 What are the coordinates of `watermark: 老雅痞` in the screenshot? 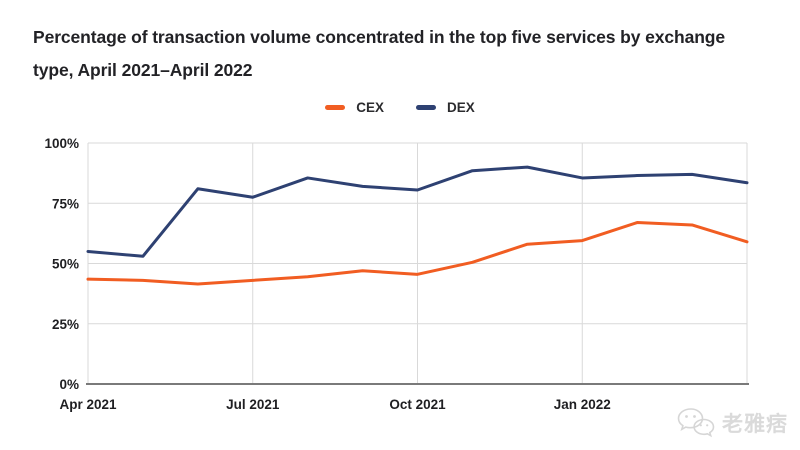 It's located at (732, 423).